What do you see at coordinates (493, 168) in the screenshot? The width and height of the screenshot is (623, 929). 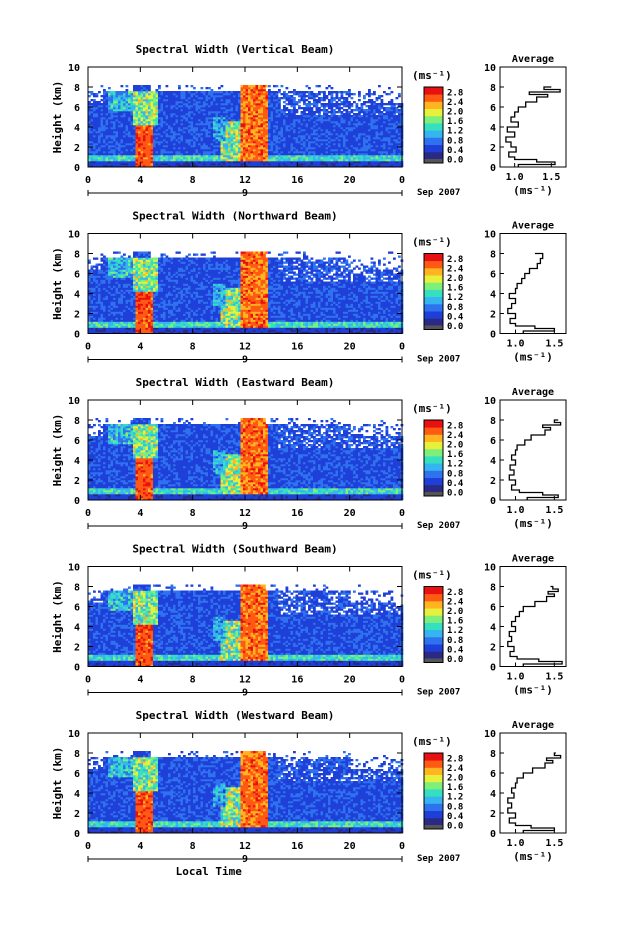 I see `profile-y-tick-label: 0` at bounding box center [493, 168].